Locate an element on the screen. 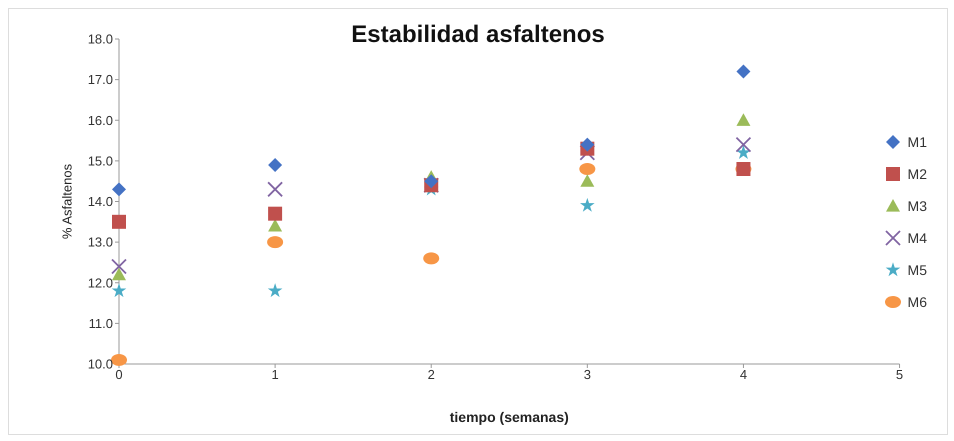 The width and height of the screenshot is (954, 441). chart-title: Estabilidad asfaltenos is located at coordinates (478, 34).